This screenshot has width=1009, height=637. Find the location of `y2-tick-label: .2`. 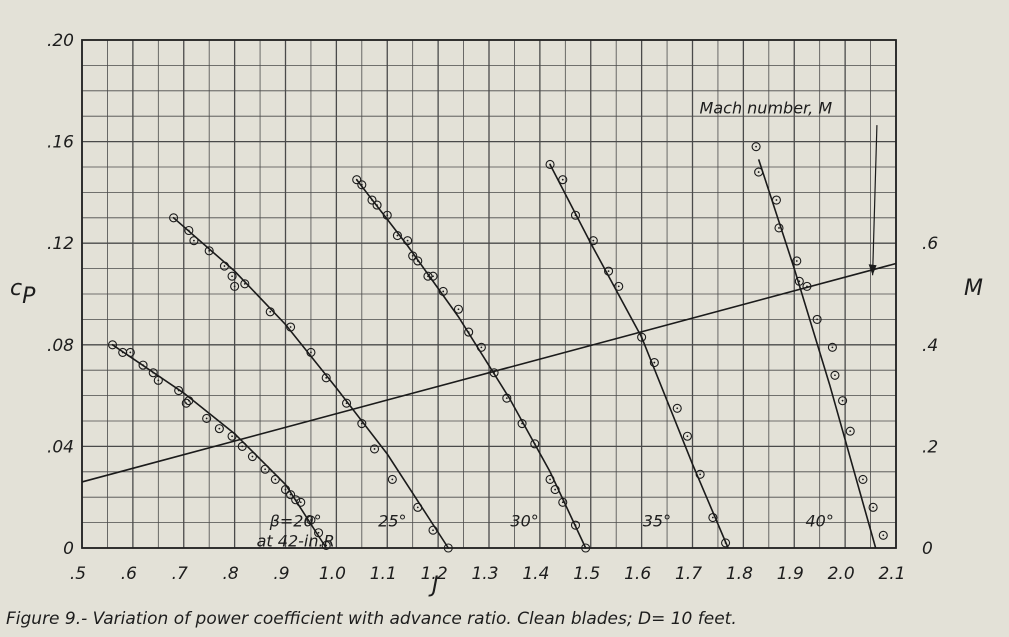

y2-tick-label: .2 is located at coordinates (930, 447).